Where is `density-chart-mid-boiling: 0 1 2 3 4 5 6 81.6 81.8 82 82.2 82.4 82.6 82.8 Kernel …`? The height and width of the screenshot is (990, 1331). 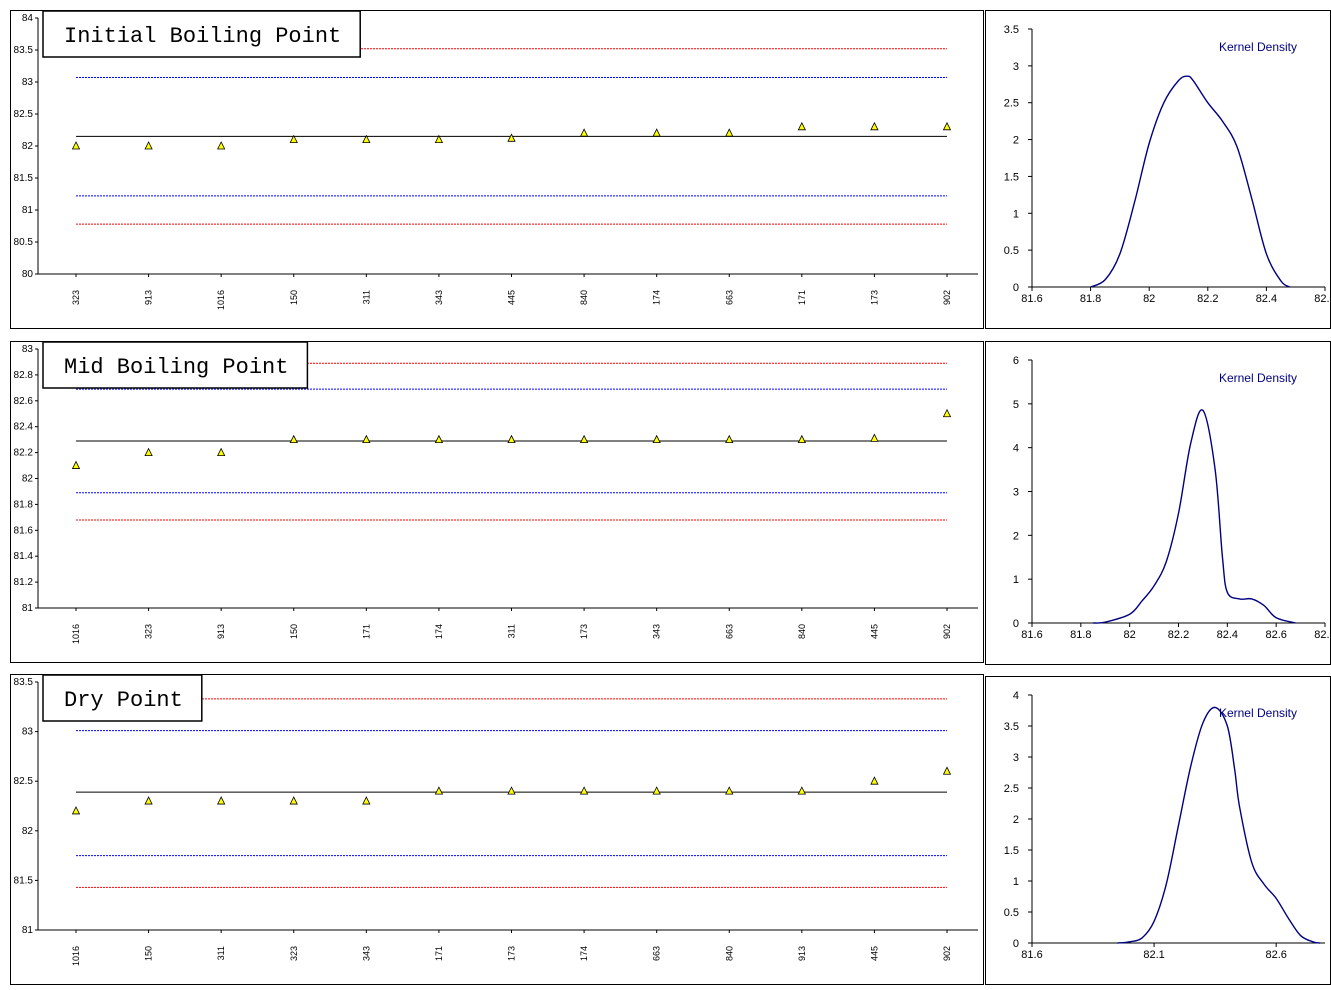
density-chart-mid-boiling: 0 1 2 3 4 5 6 81.6 81.8 82 82.2 82.4 82.6 82.8 Kernel … is located at coordinates (1158, 503).